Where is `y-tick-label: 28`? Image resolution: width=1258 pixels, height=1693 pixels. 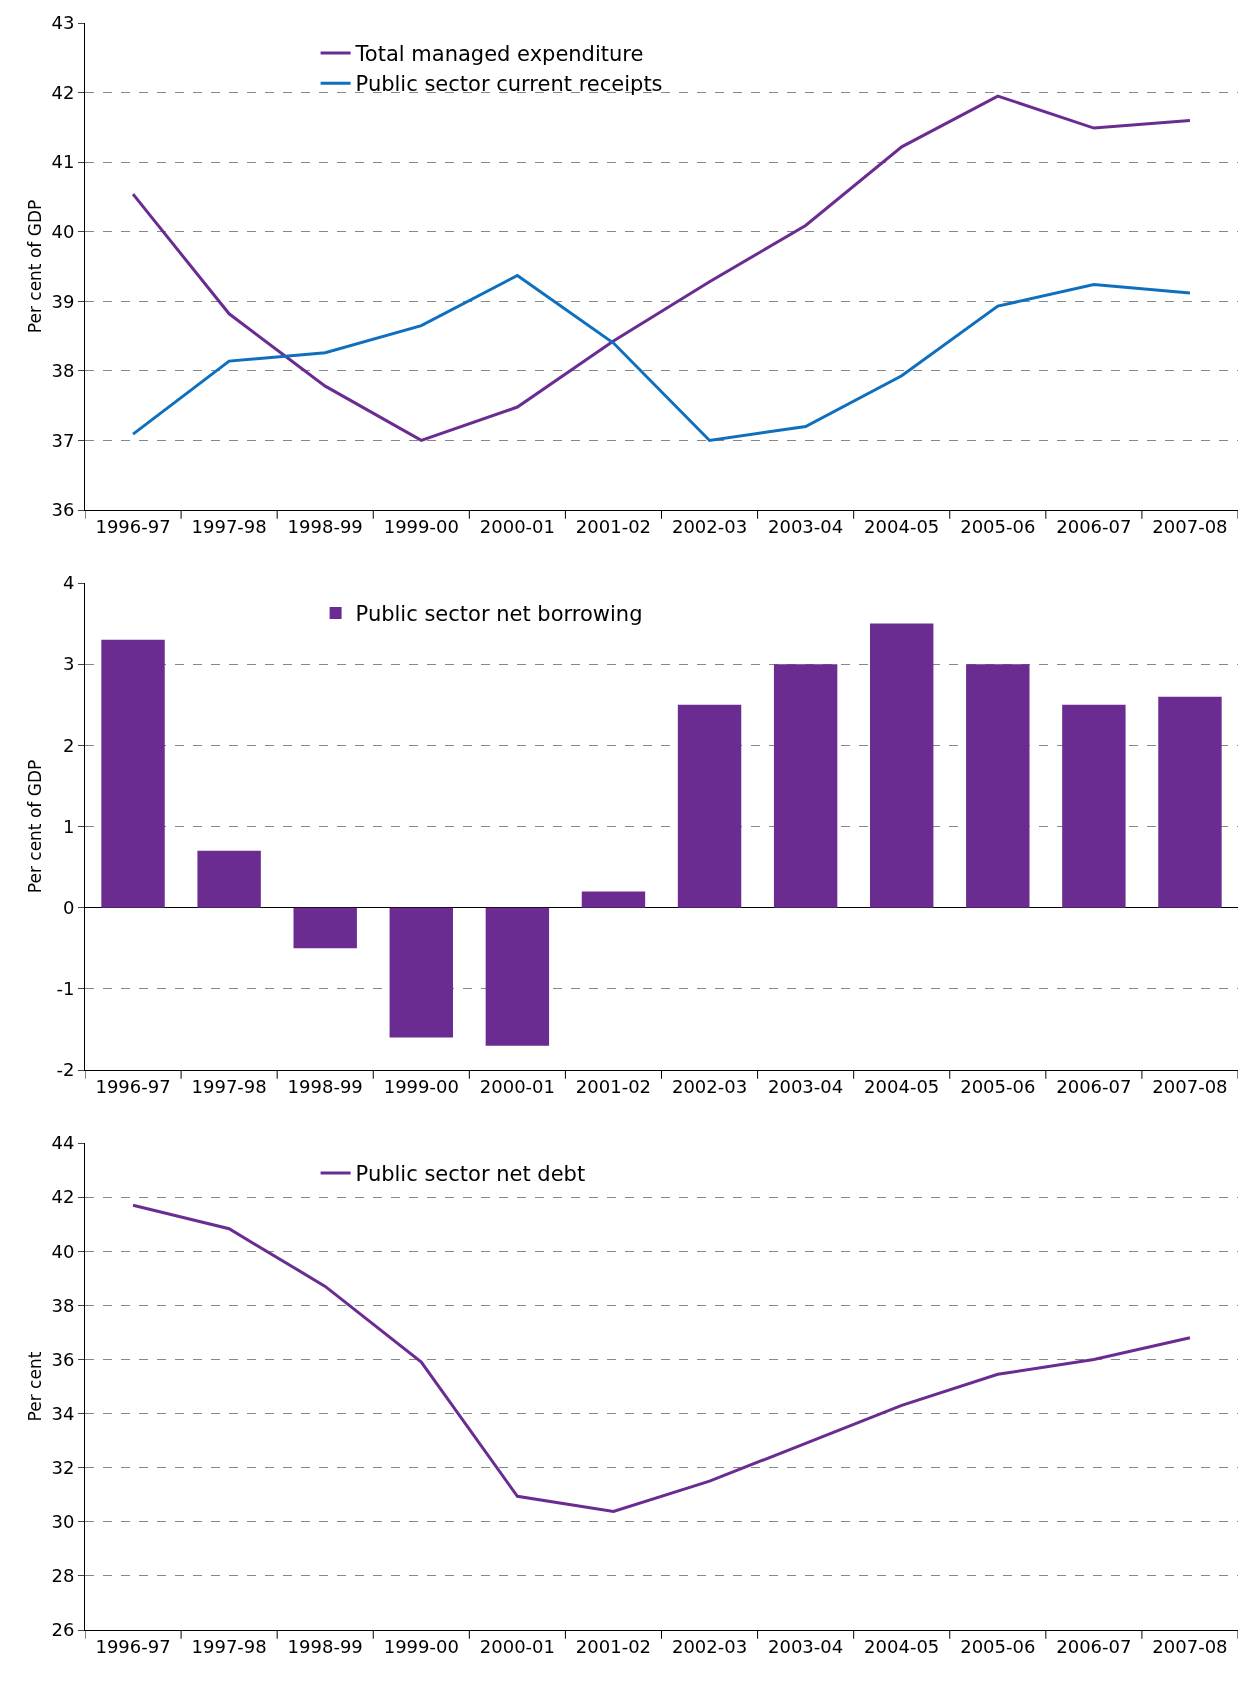 y-tick-label: 28 is located at coordinates (63, 1576).